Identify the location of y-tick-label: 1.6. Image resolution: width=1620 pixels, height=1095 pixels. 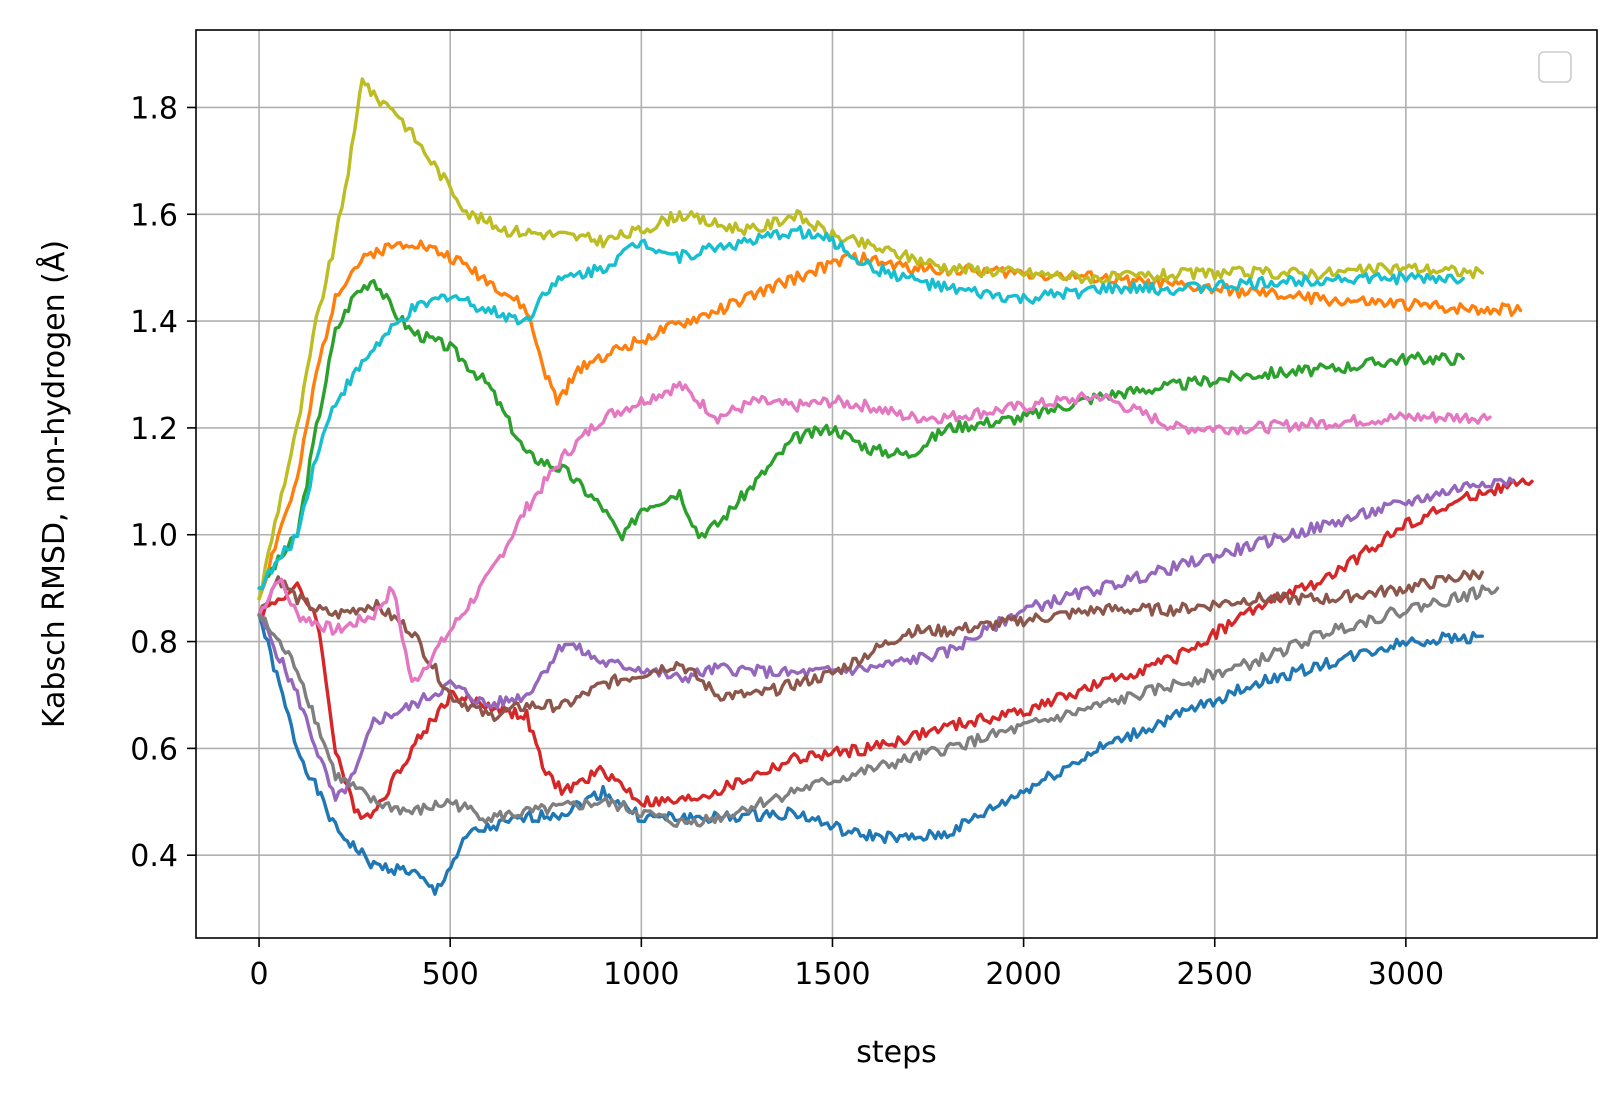
(154, 215).